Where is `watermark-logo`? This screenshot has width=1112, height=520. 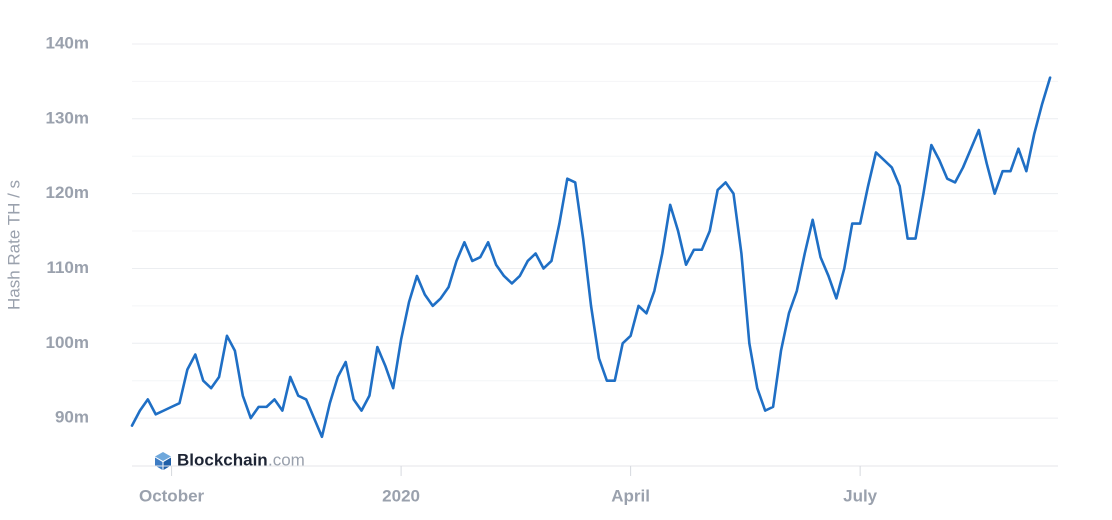
watermark-logo is located at coordinates (163, 461).